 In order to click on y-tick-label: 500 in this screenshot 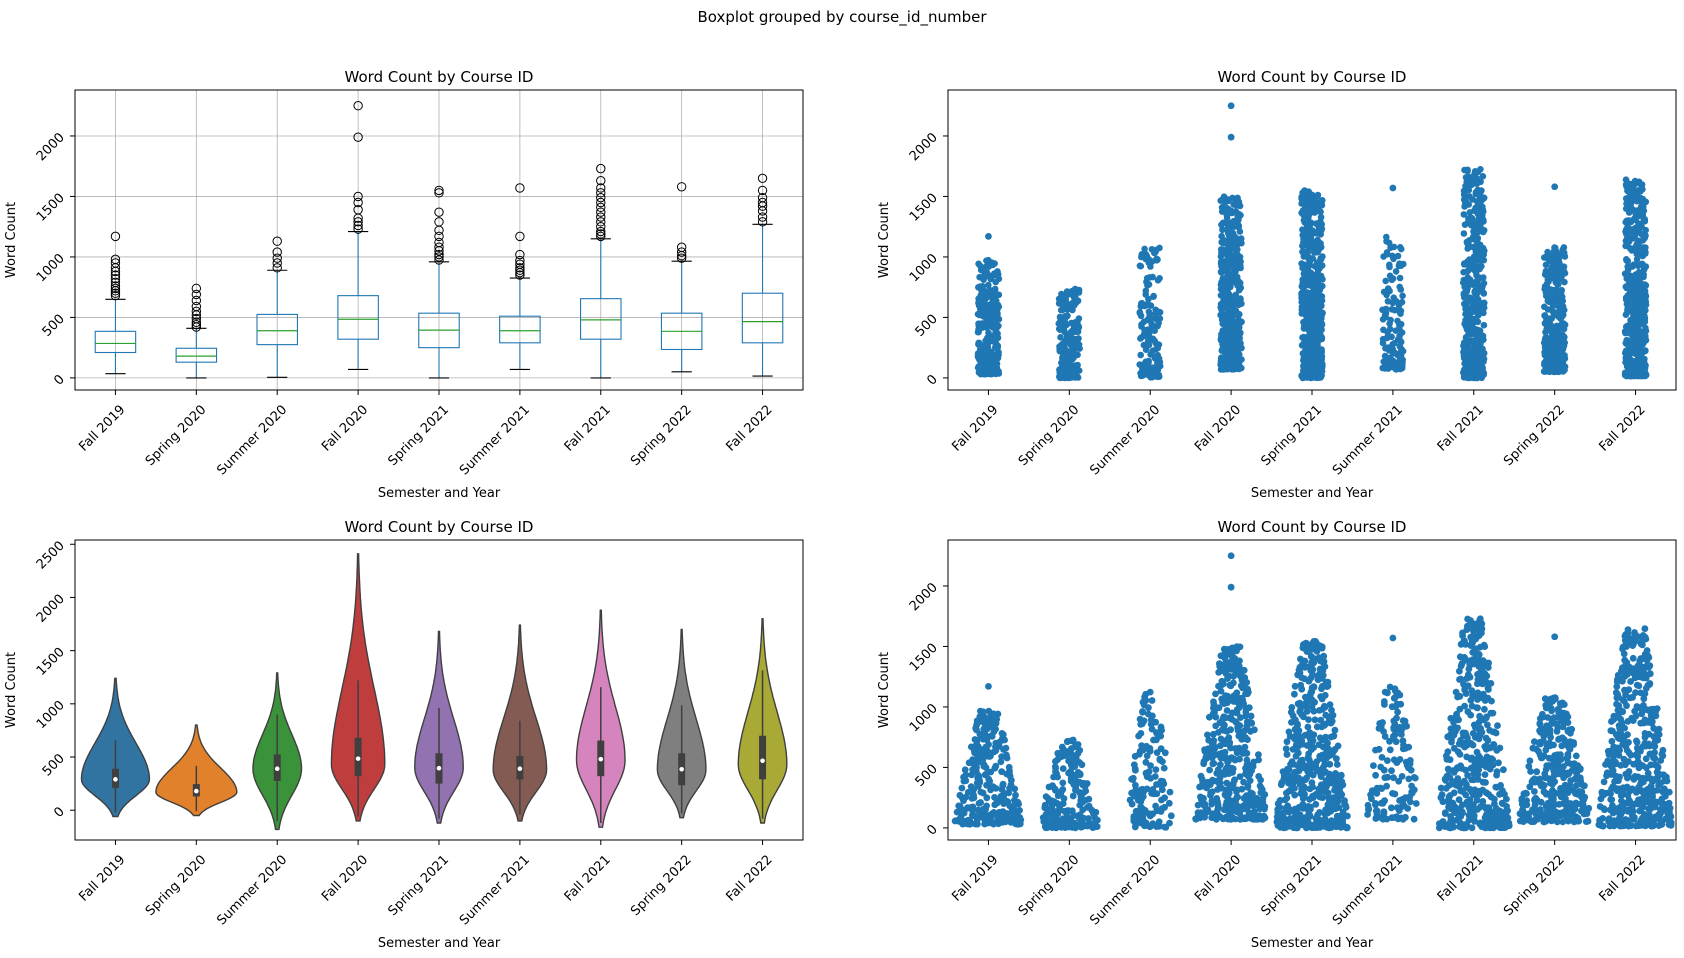, I will do `click(54, 326)`.